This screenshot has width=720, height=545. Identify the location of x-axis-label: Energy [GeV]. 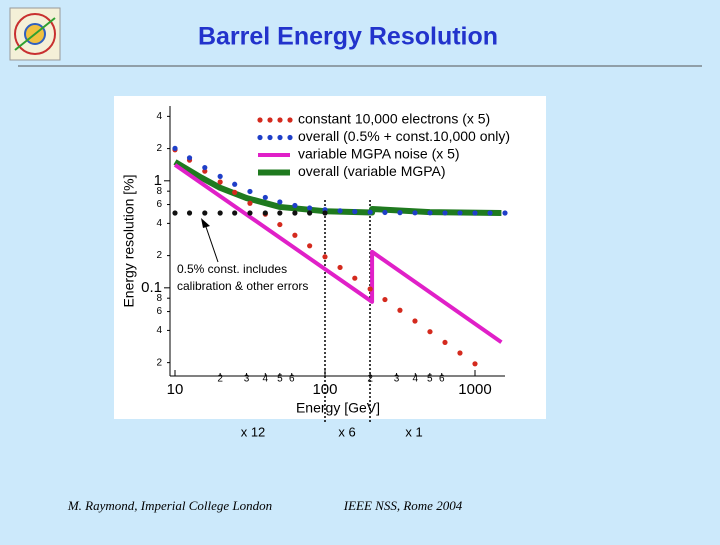
(338, 408).